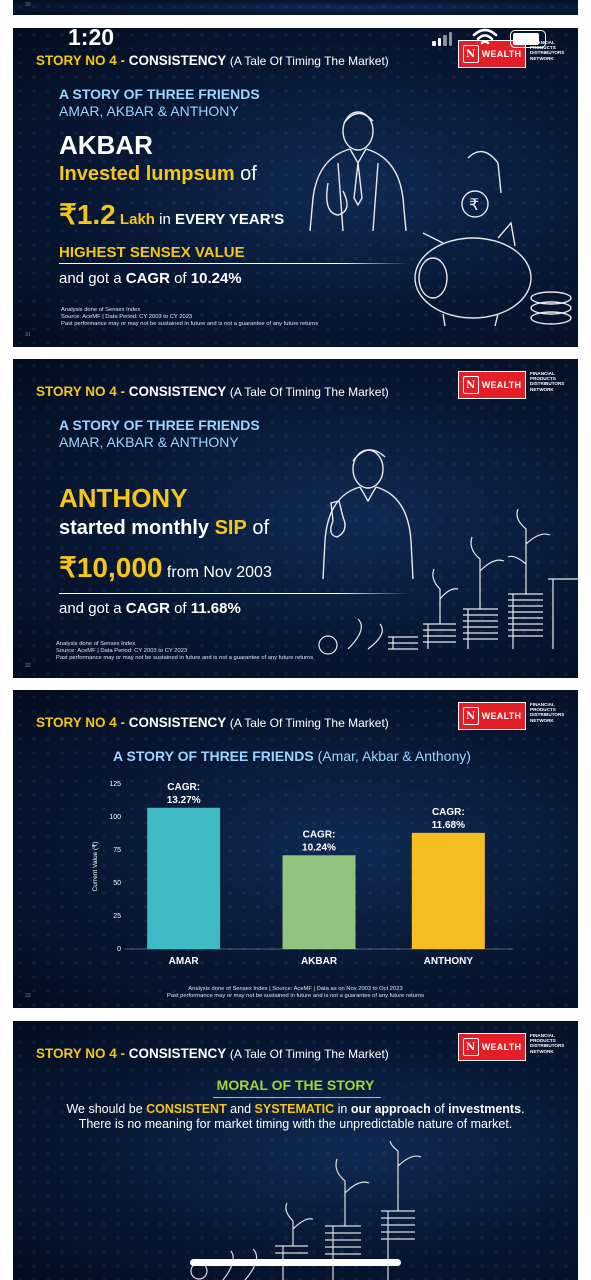 The width and height of the screenshot is (591, 1280). Describe the element at coordinates (184, 878) in the screenshot. I see `bar-amar` at that location.